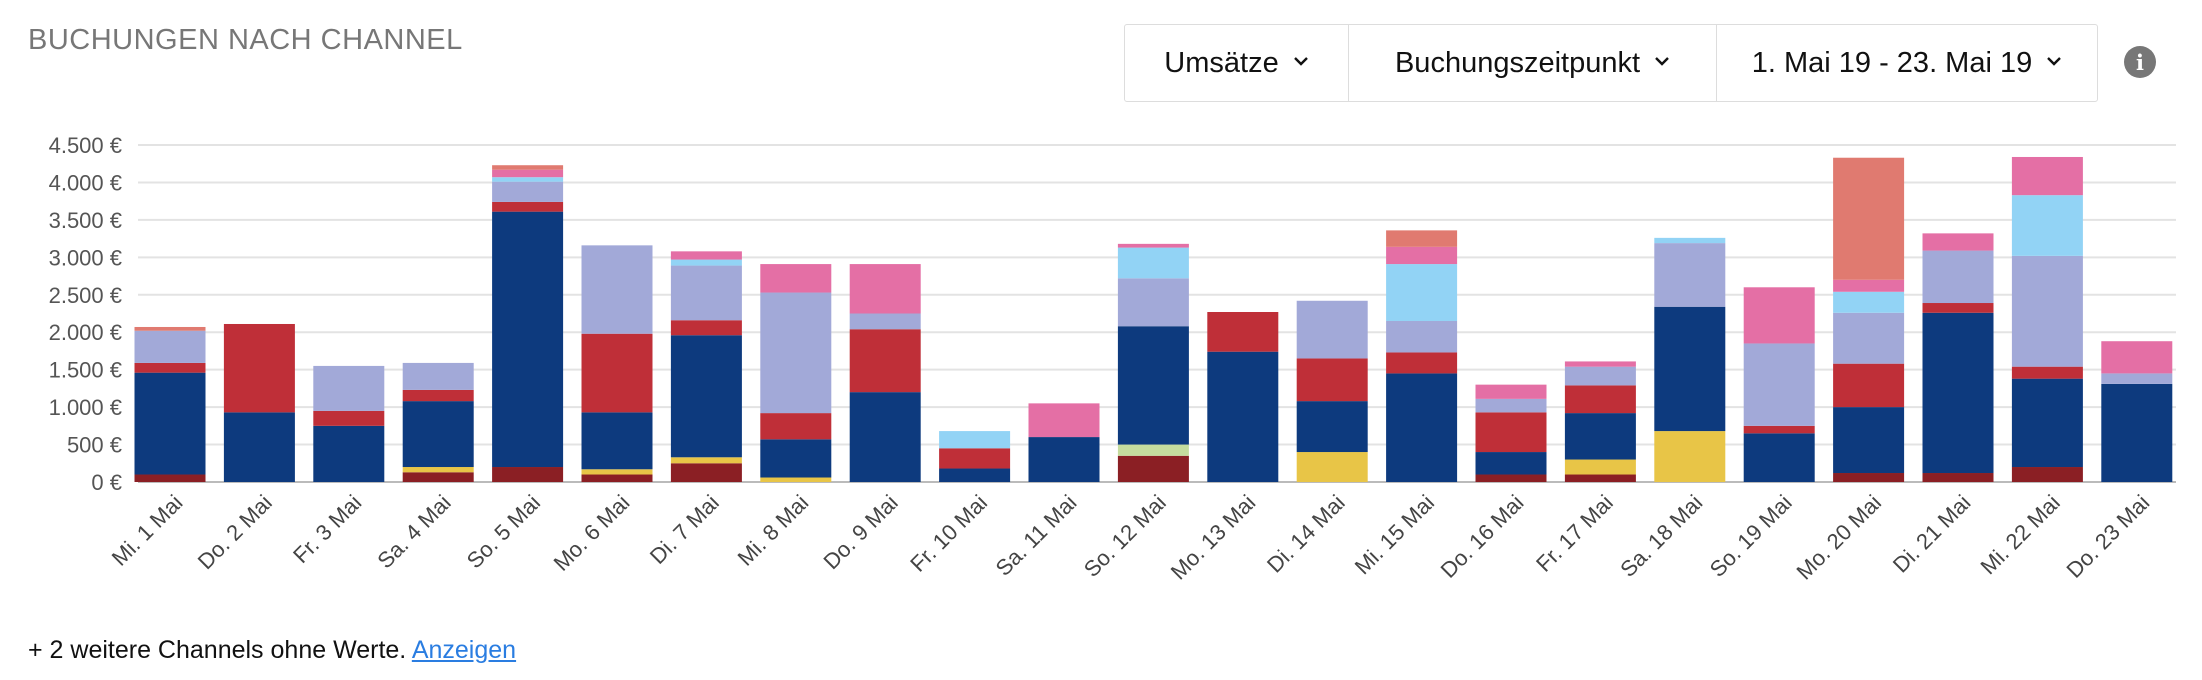 The width and height of the screenshot is (2202, 680). Describe the element at coordinates (327, 529) in the screenshot. I see `x-tick-label: Fr. 3 Mai` at that location.